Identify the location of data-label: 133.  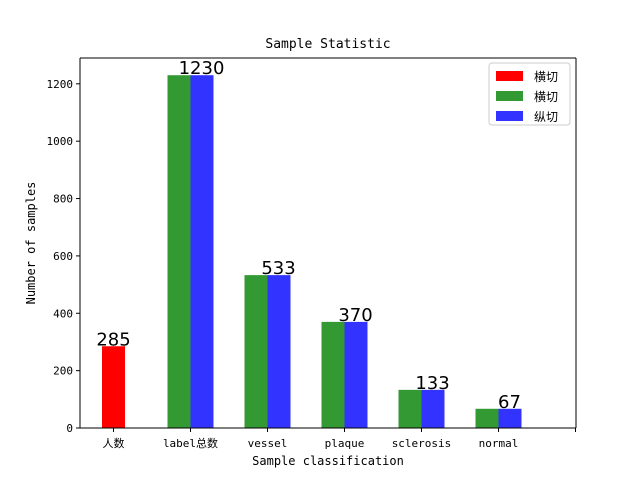
(432, 383).